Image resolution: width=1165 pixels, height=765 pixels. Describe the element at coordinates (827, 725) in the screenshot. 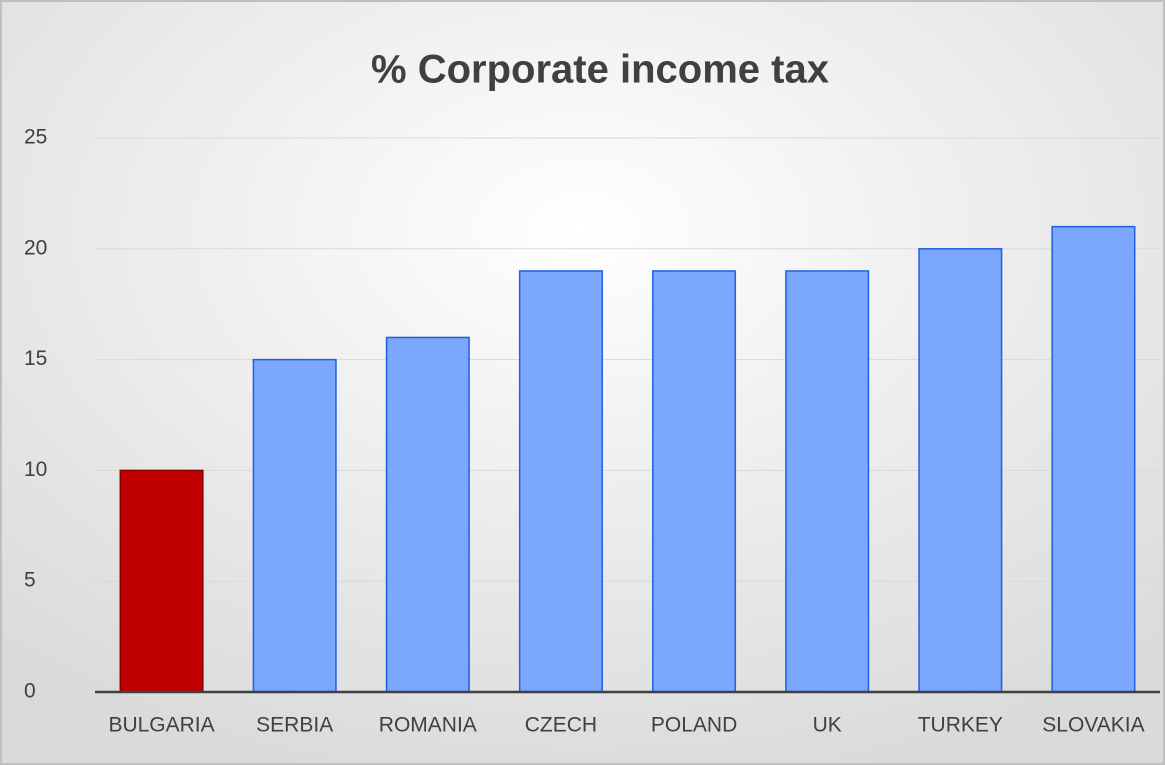

I see `x-tick-label: UK` at that location.